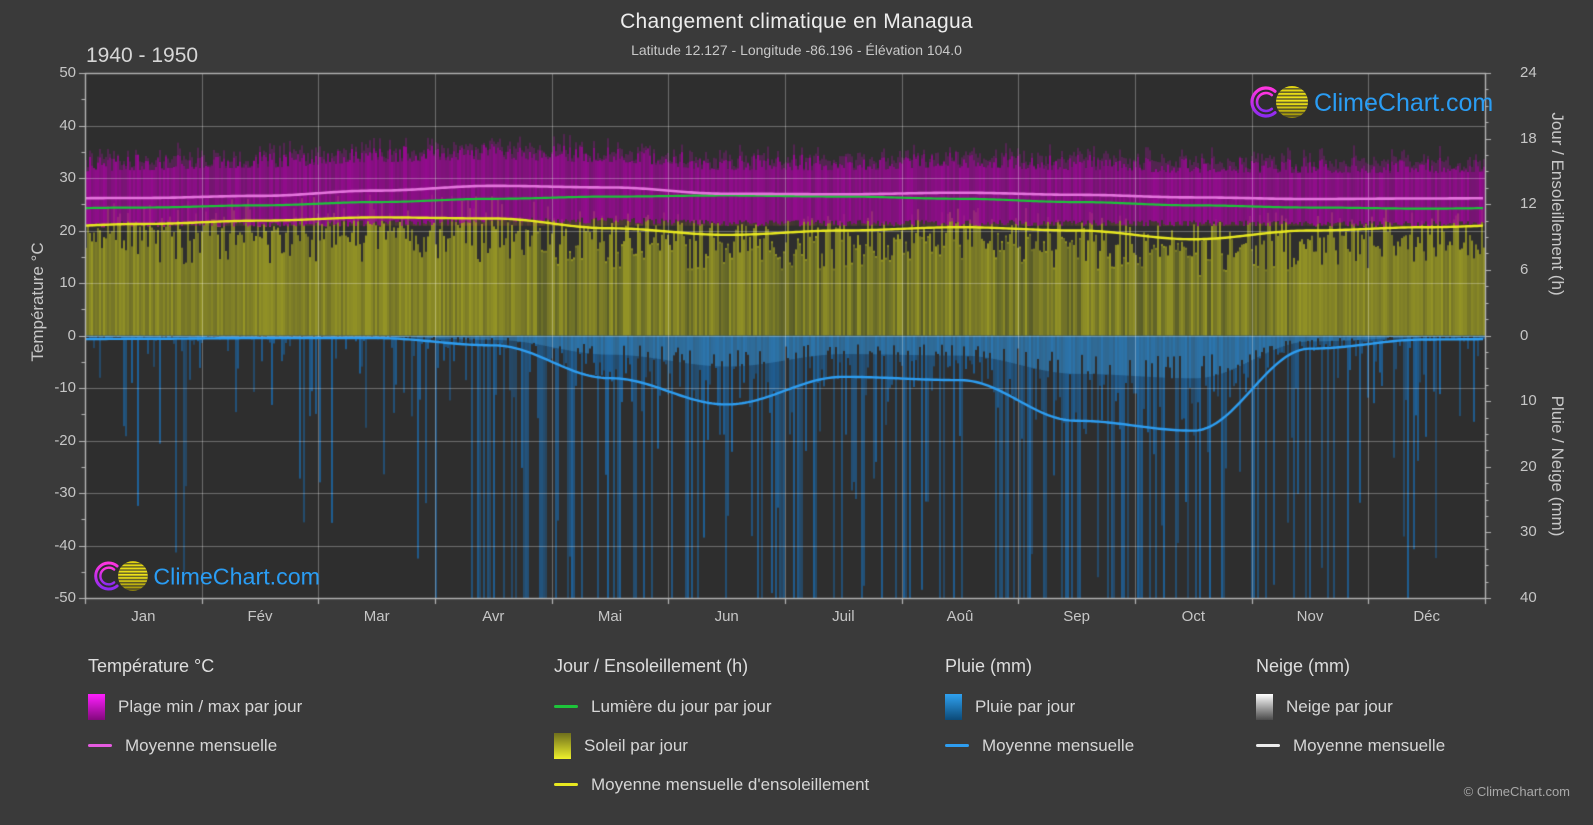 The width and height of the screenshot is (1593, 825). I want to click on climechart-logo-secondary: ClimeChart.com, so click(209, 576).